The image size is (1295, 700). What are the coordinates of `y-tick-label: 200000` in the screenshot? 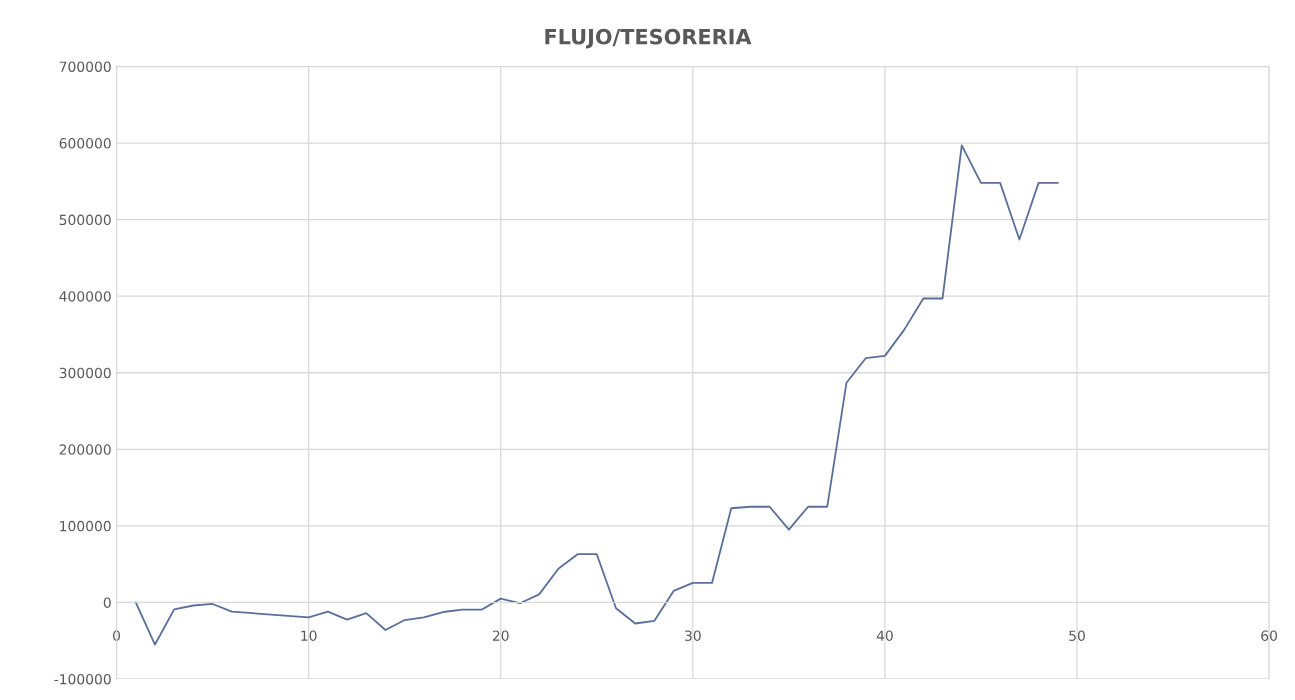 It's located at (85, 449).